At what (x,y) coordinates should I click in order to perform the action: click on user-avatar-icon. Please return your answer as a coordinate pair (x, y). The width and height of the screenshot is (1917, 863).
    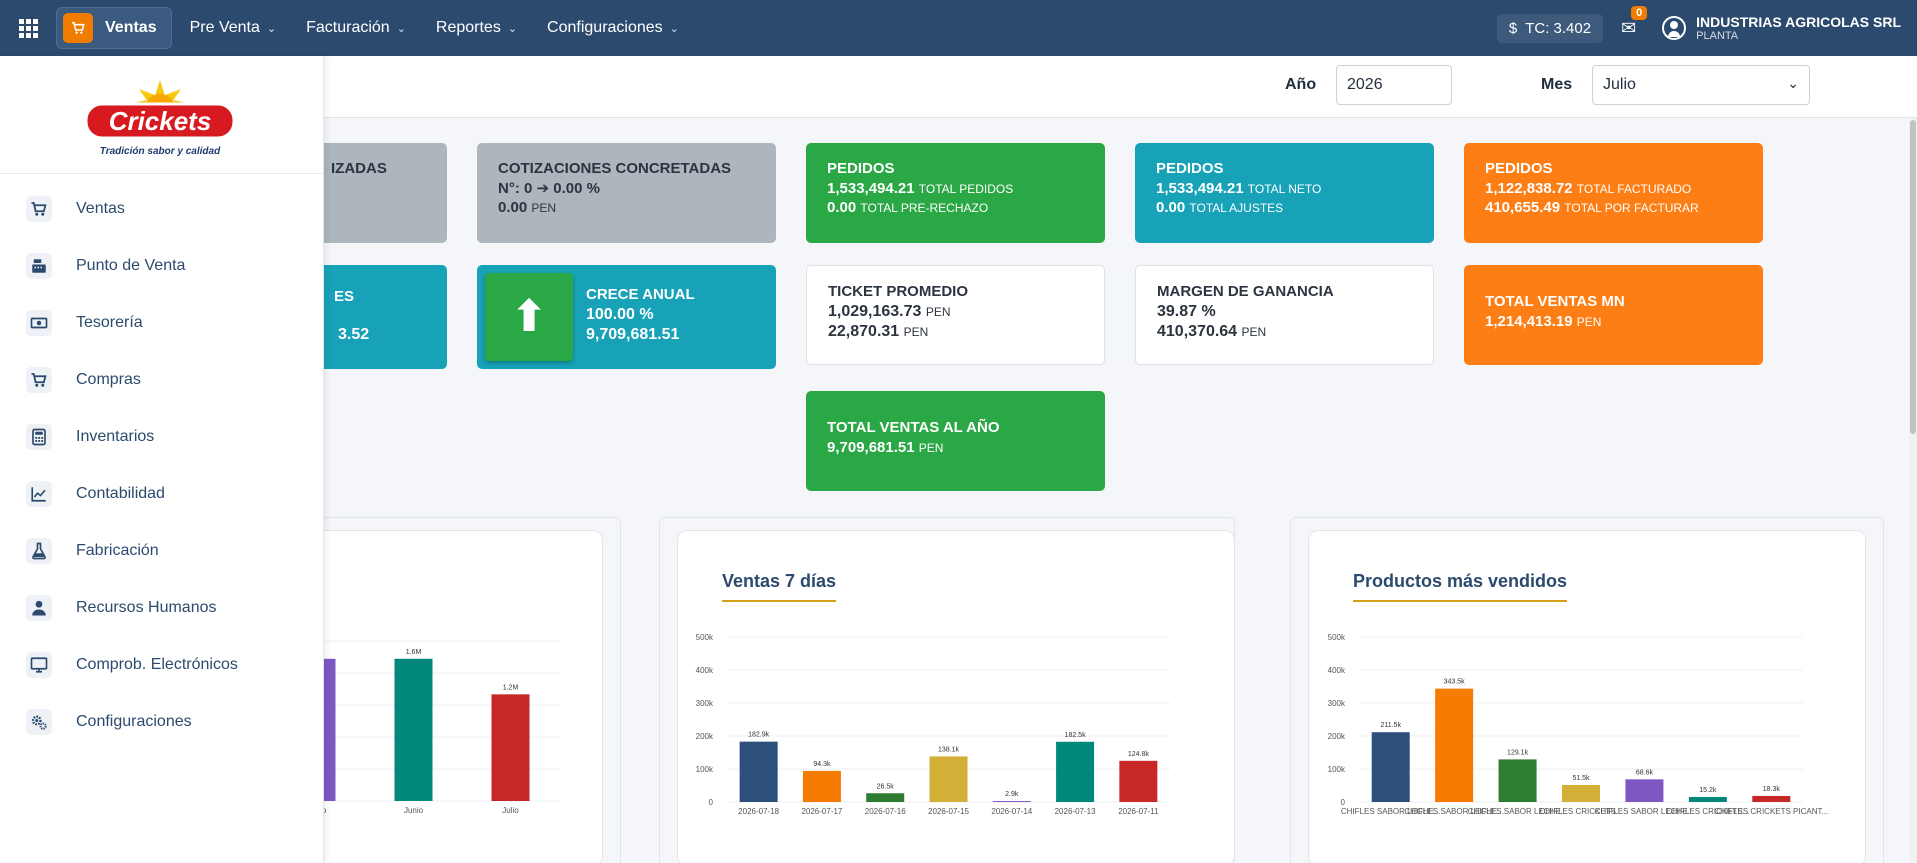
    Looking at the image, I should click on (1674, 28).